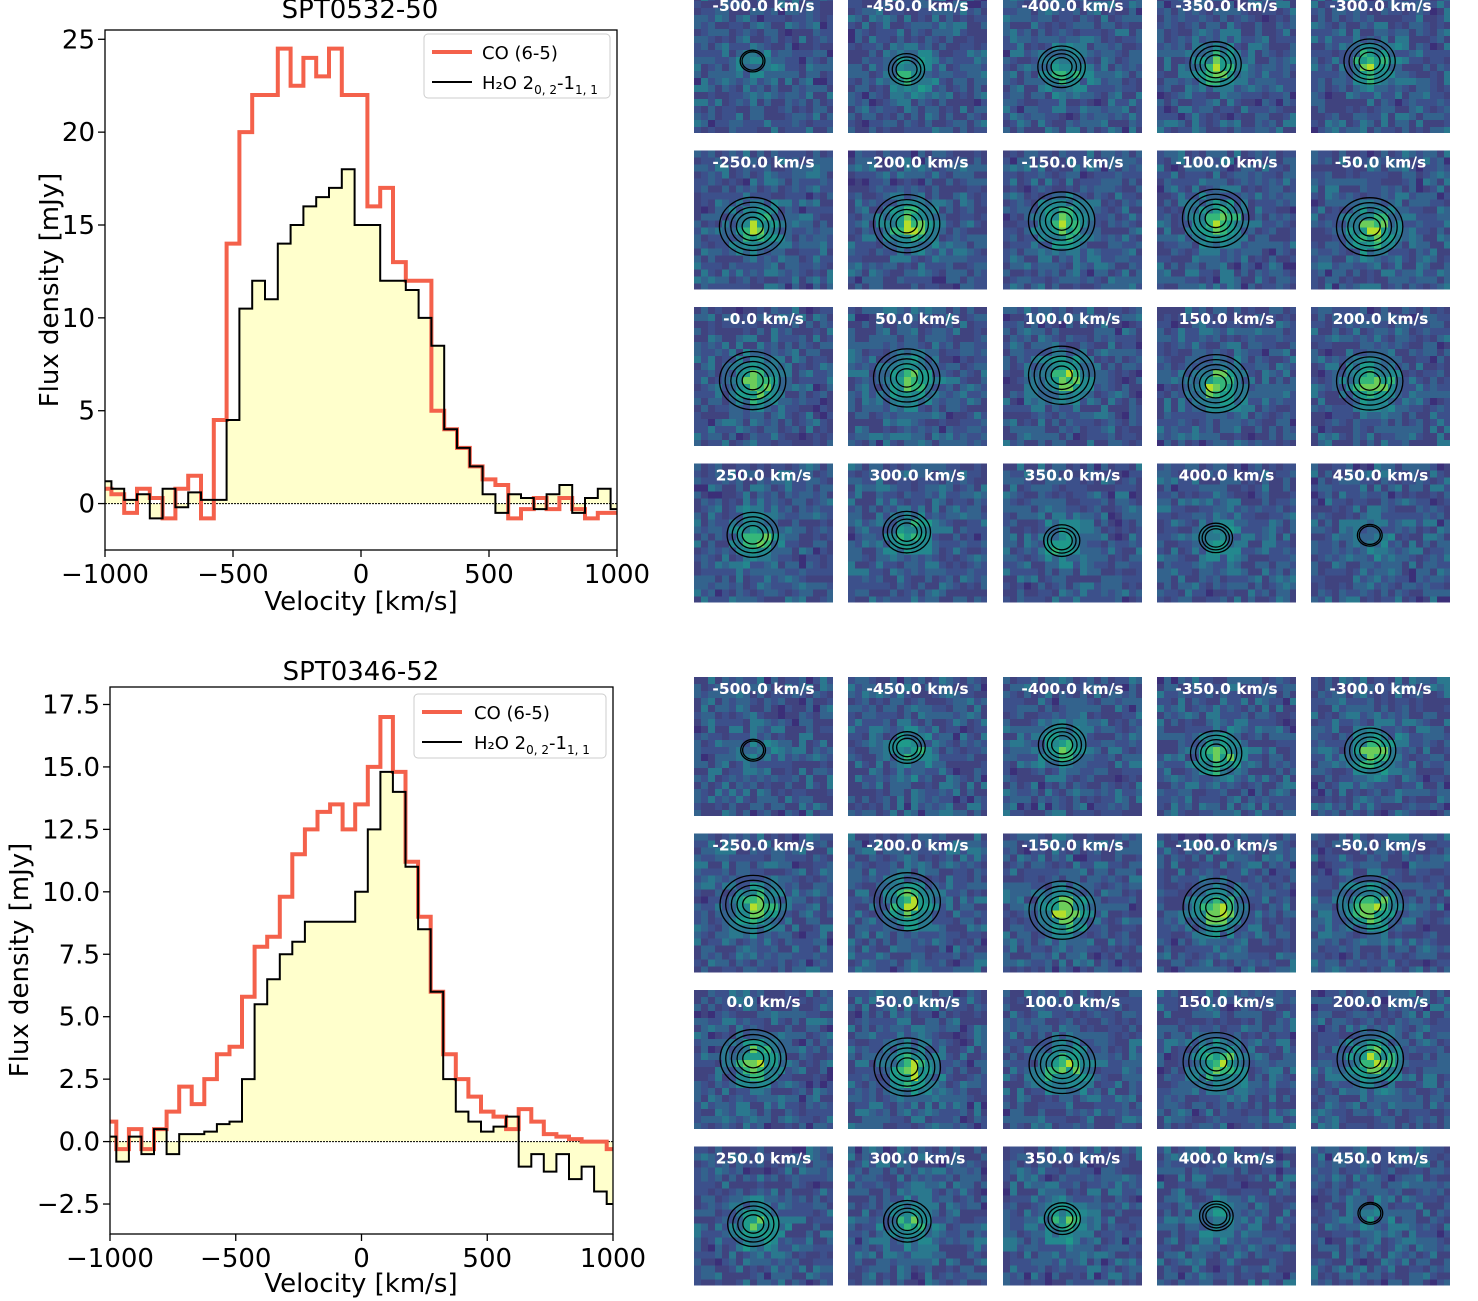  What do you see at coordinates (105, 575) in the screenshot?
I see `x-tick-label: −1000` at bounding box center [105, 575].